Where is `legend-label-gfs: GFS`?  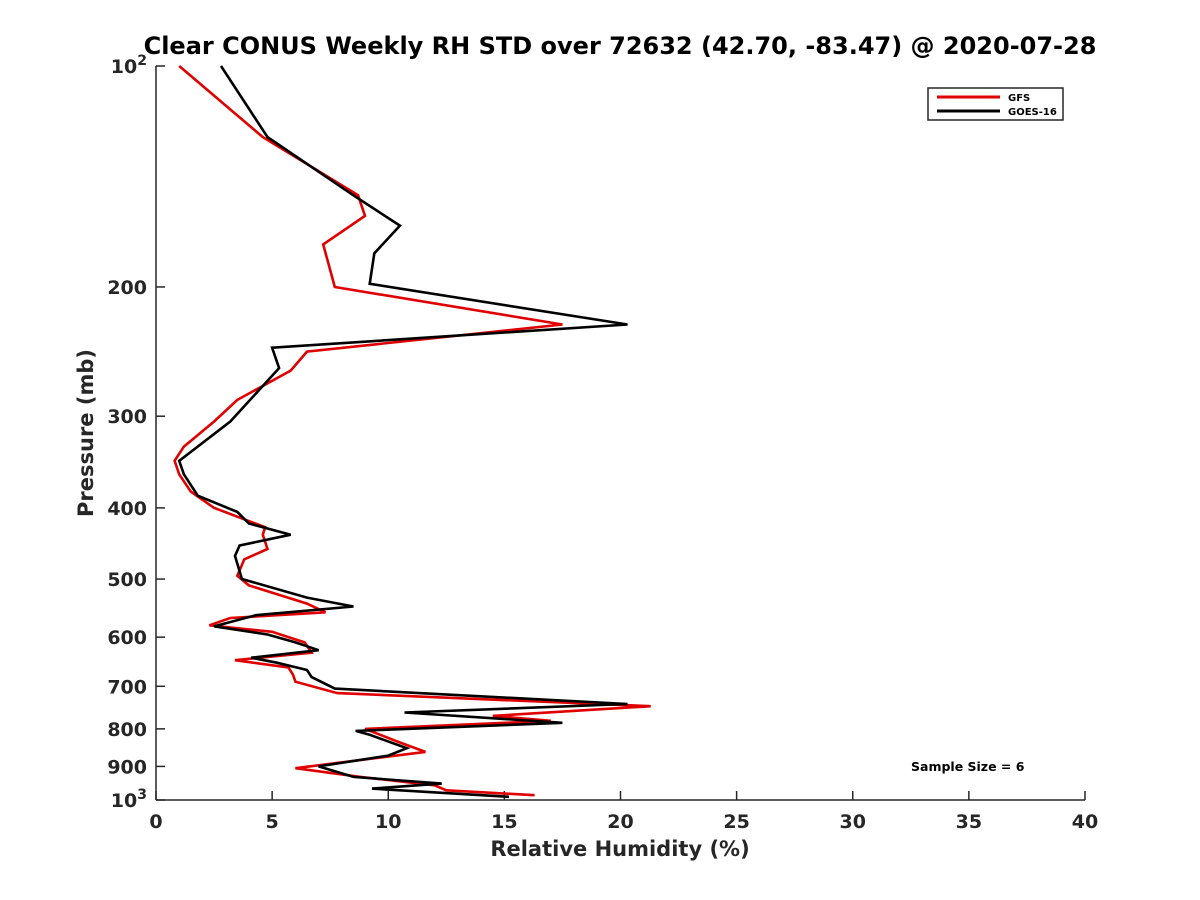
legend-label-gfs: GFS is located at coordinates (1019, 98).